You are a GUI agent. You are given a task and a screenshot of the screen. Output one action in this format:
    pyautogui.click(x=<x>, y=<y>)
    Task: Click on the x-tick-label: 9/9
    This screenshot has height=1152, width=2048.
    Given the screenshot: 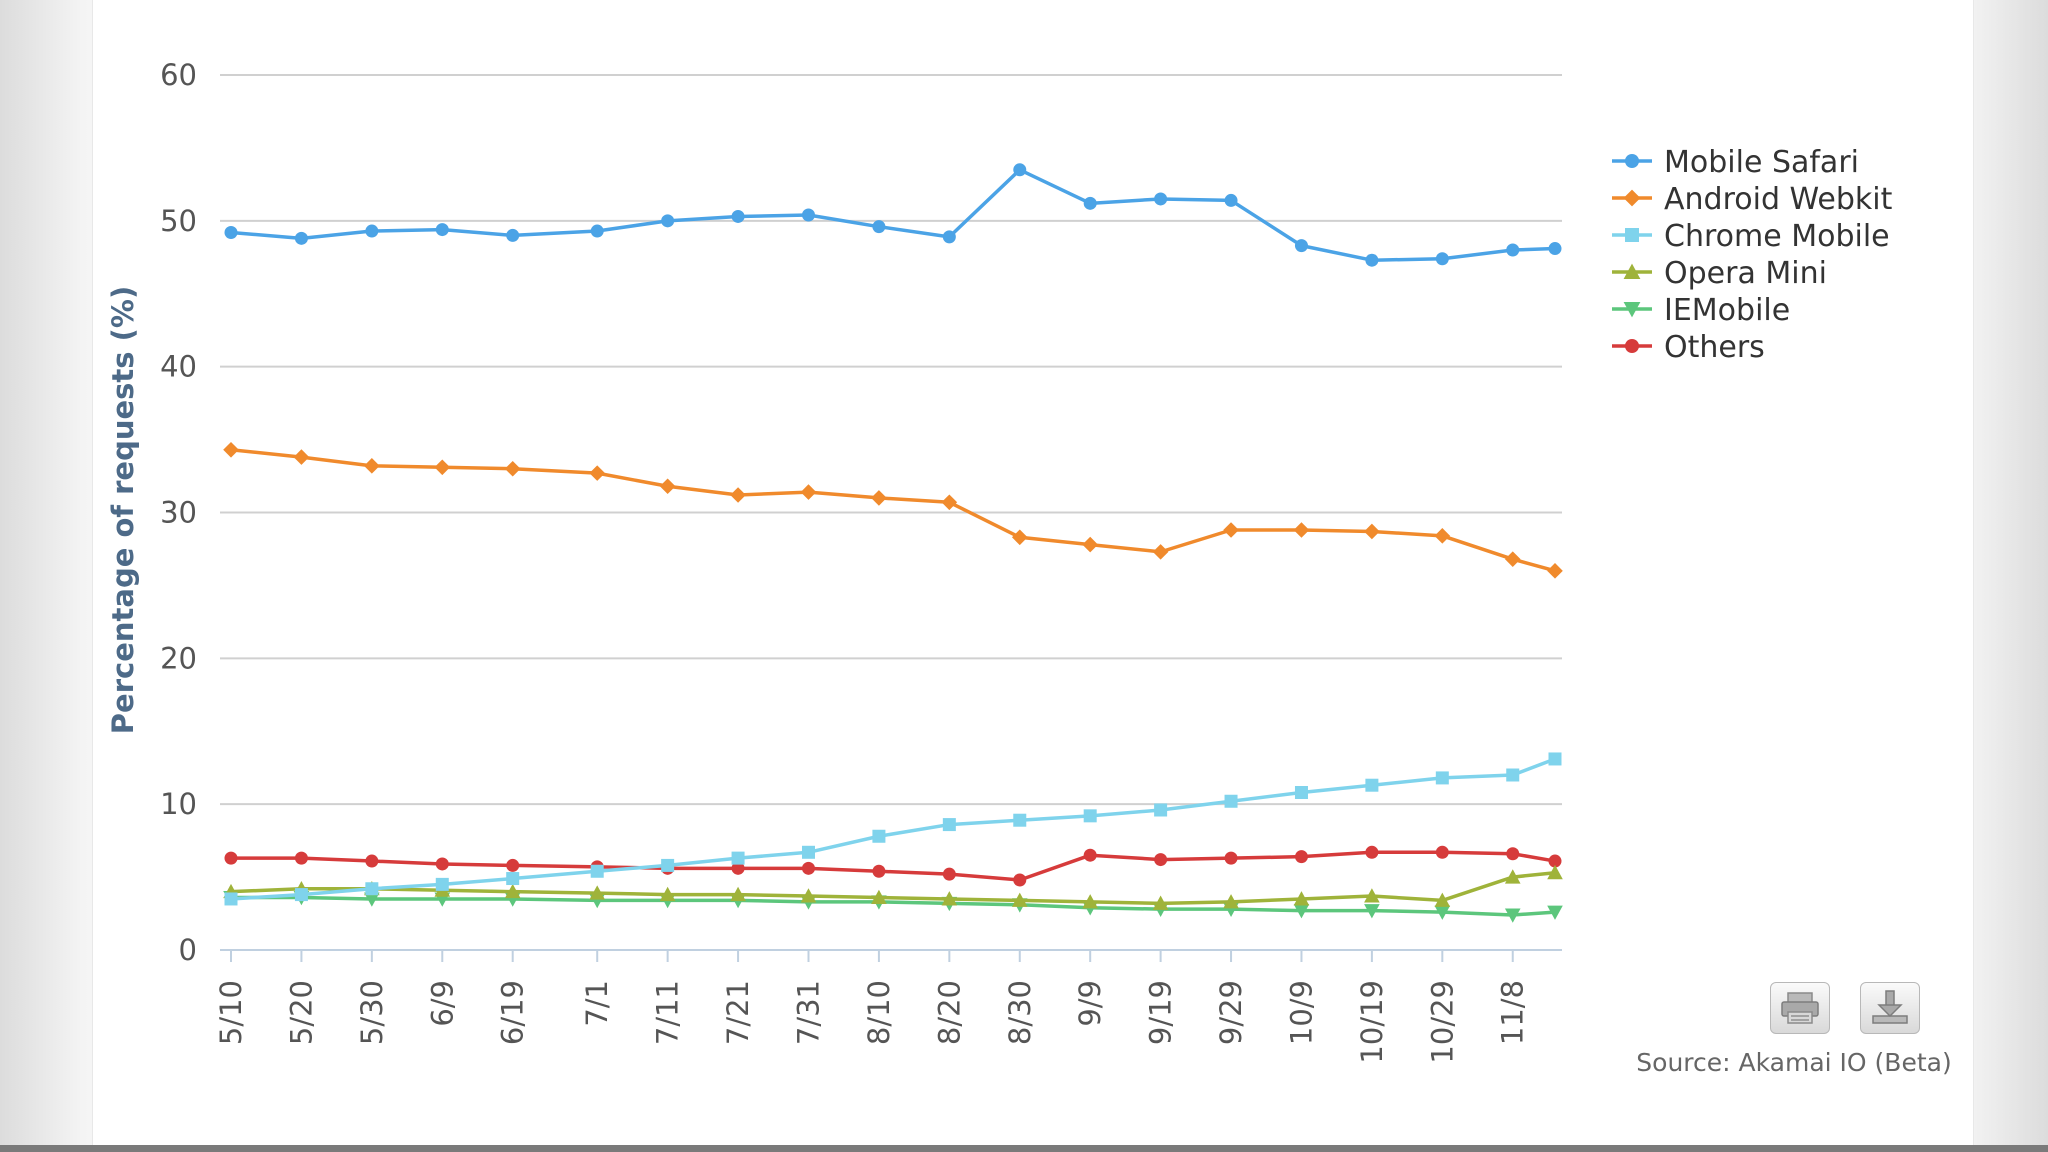 What is the action you would take?
    pyautogui.click(x=1090, y=1003)
    